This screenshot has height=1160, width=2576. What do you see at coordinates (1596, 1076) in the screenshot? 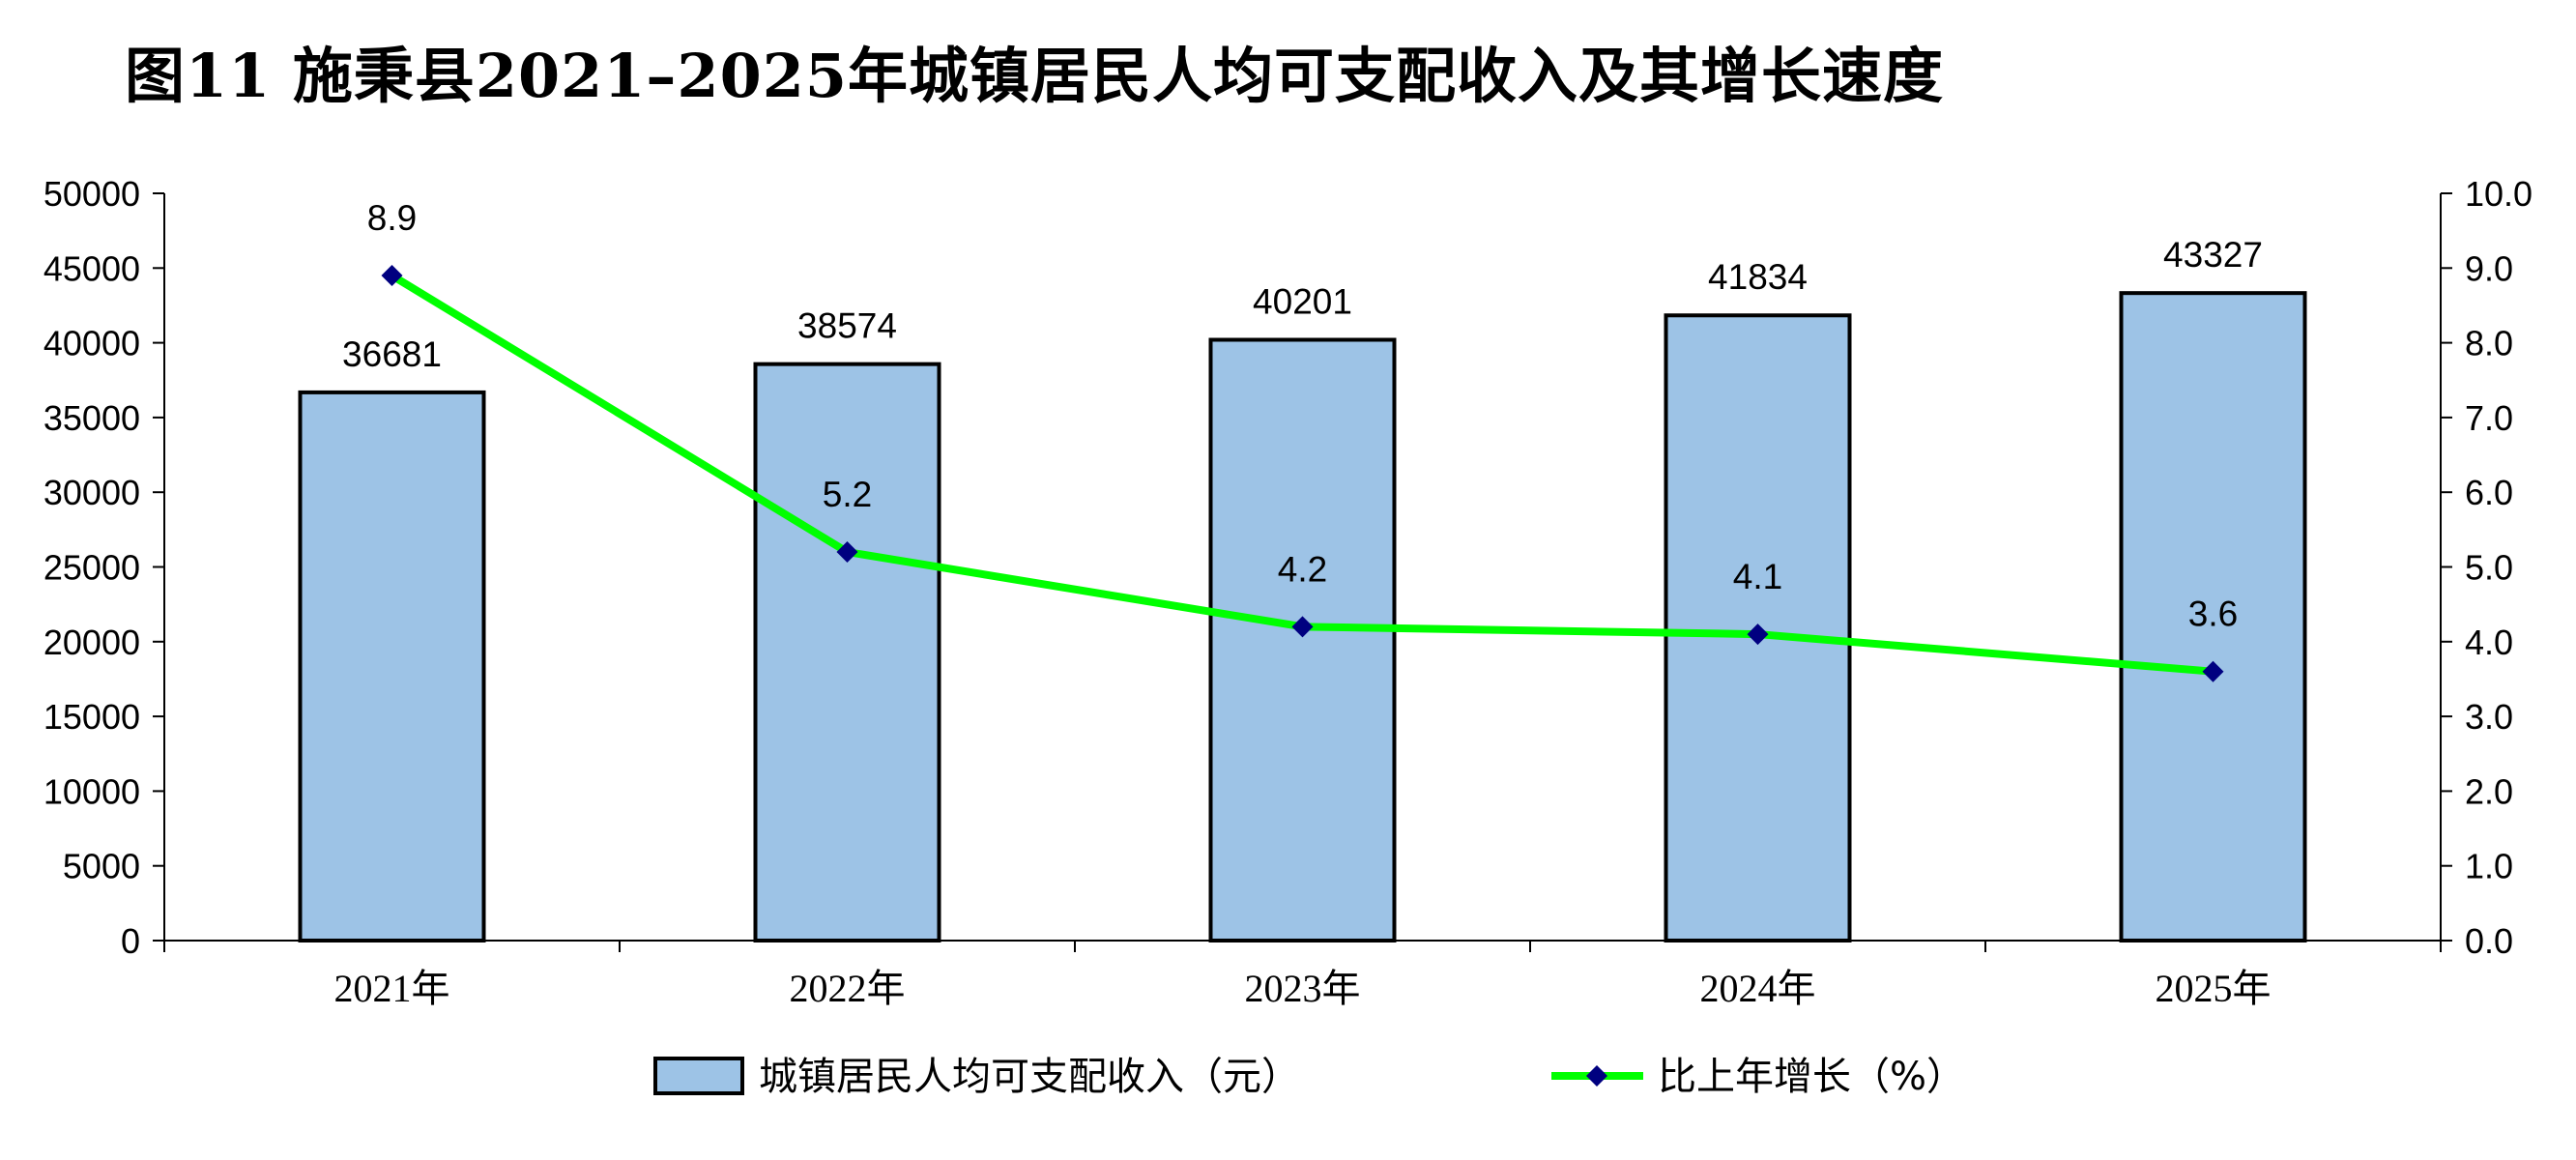
I see `legend-line-marker` at bounding box center [1596, 1076].